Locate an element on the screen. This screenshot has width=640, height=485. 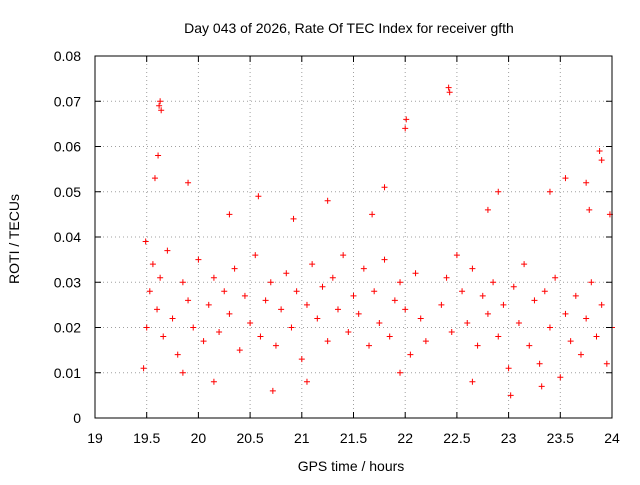
x-tick-label: 20.5 is located at coordinates (249, 438).